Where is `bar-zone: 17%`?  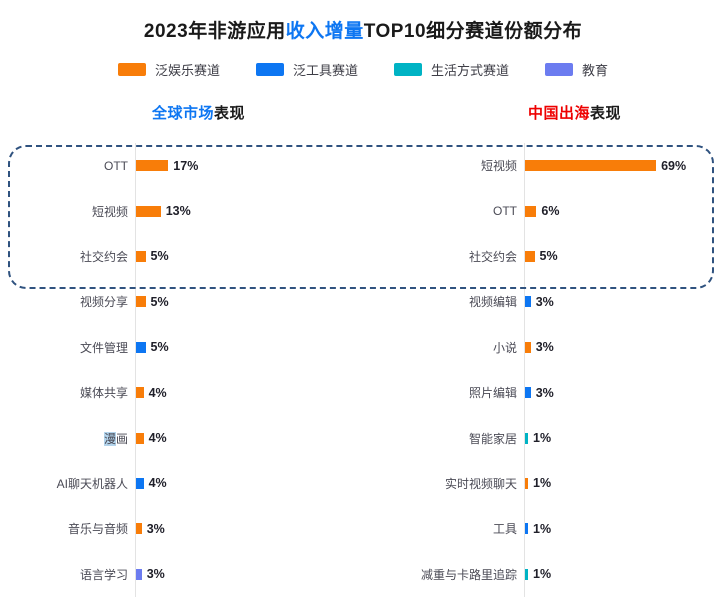
bar-zone: 17% is located at coordinates (249, 166).